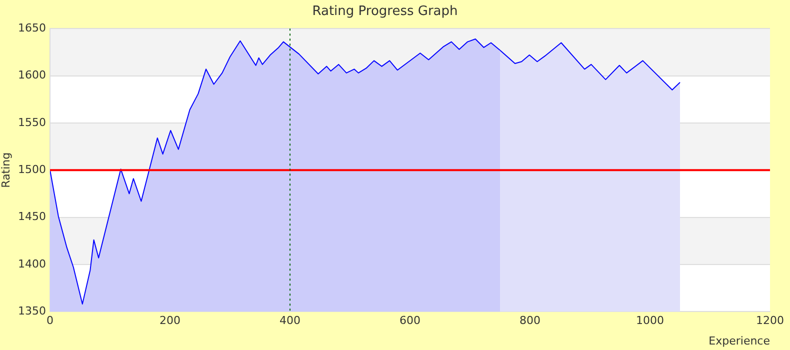 Image resolution: width=790 pixels, height=350 pixels. I want to click on x-tick-label: 0, so click(50, 321).